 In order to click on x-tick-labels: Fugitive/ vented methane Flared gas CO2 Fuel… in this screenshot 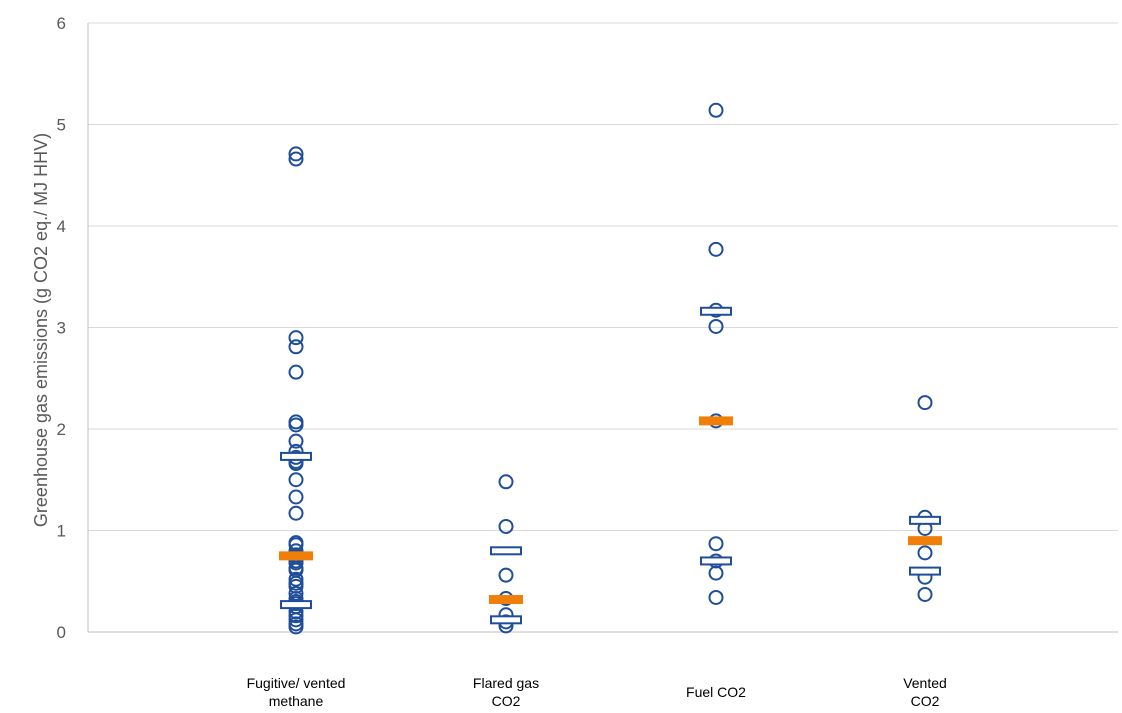, I will do `click(597, 692)`.